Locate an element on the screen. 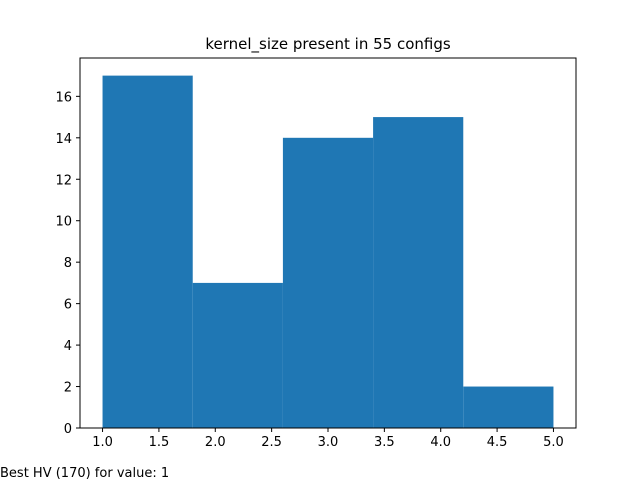  x-tick-label: 2.0 is located at coordinates (215, 442).